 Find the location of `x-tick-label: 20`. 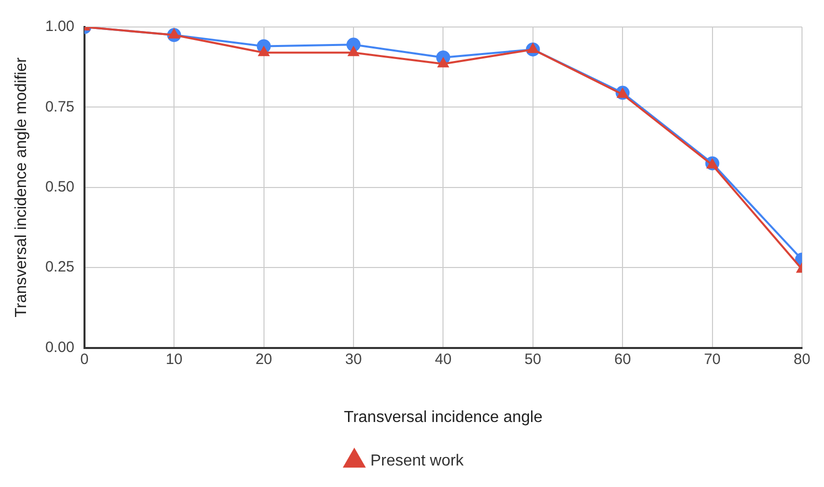

x-tick-label: 20 is located at coordinates (263, 359).